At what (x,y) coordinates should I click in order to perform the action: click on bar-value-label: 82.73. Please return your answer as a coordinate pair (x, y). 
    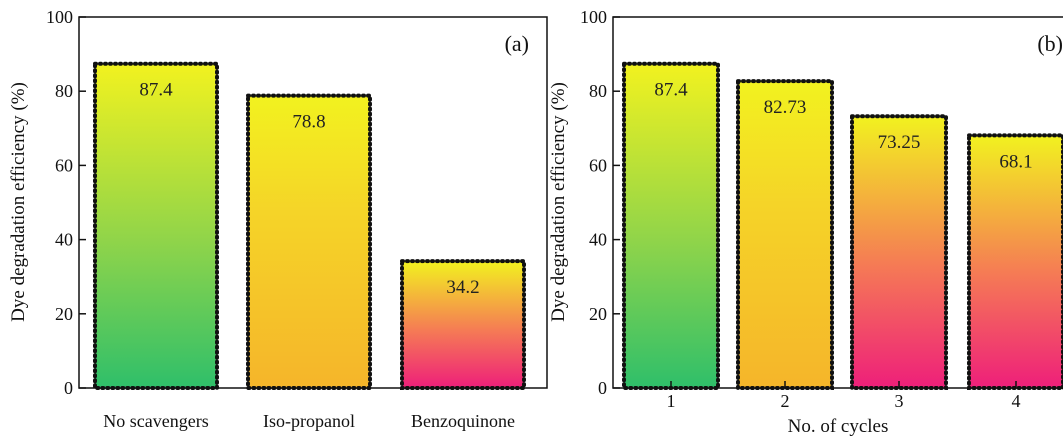
    Looking at the image, I should click on (785, 107).